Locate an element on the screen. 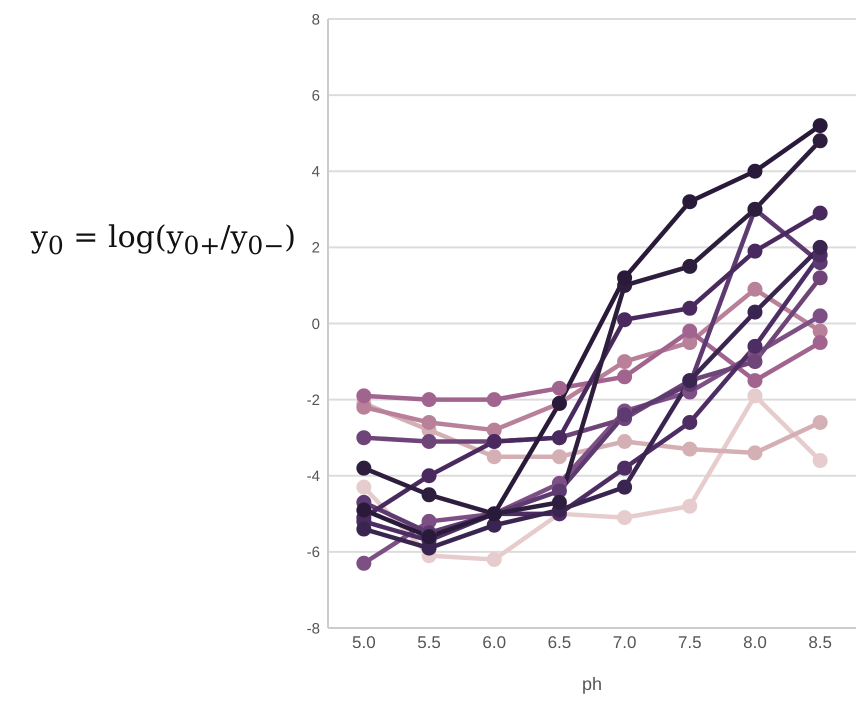  x-axis-title: ph is located at coordinates (592, 684).